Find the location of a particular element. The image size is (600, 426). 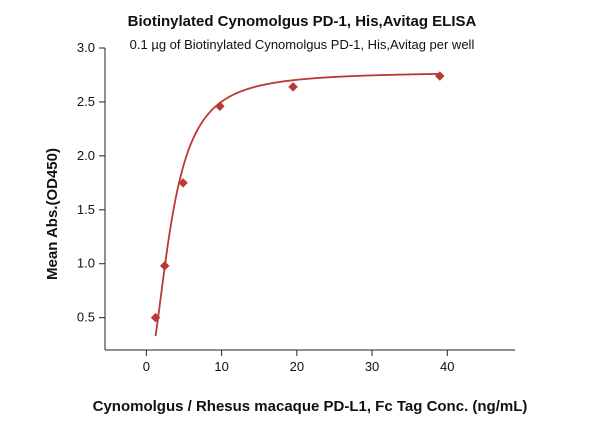

x-tick-label: 10 is located at coordinates (221, 366).